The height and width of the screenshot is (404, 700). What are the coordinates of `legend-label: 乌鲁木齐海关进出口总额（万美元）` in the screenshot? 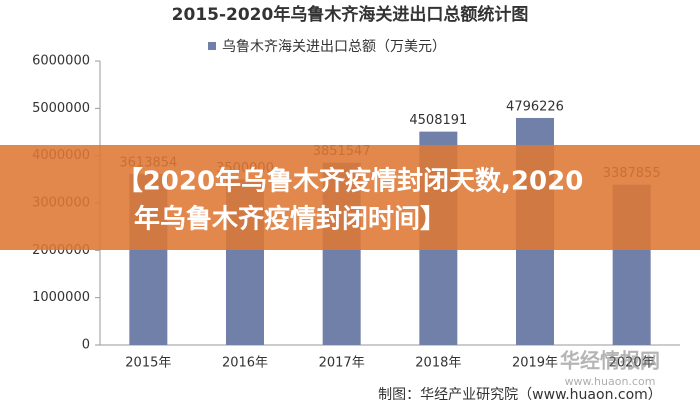 It's located at (334, 47).